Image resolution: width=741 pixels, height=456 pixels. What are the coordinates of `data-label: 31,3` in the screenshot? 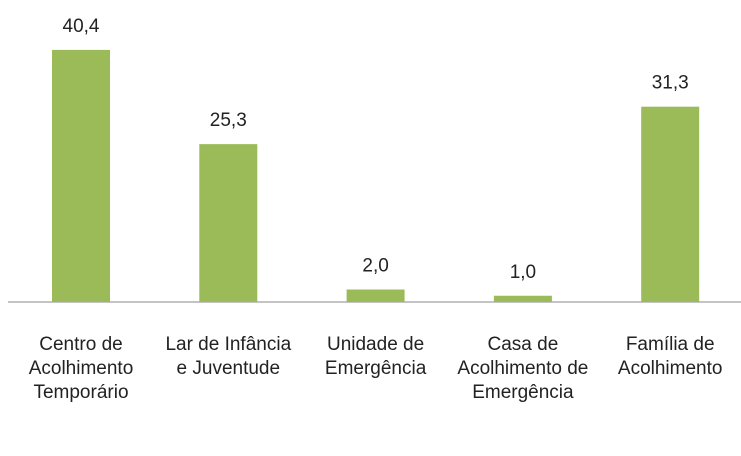 It's located at (670, 83).